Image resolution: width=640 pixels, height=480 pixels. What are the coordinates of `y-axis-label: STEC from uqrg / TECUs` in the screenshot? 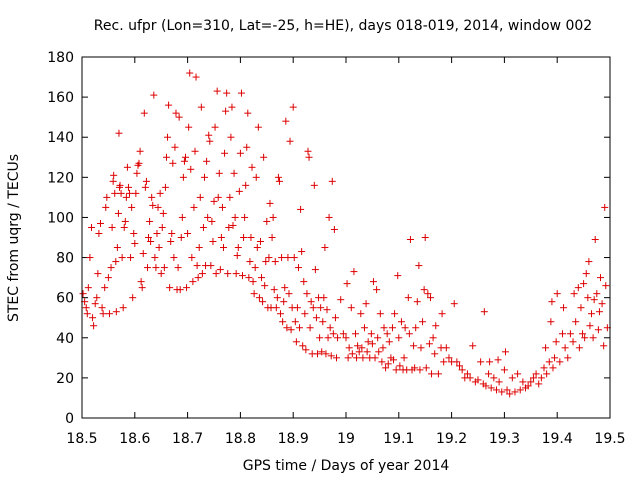 It's located at (14, 238).